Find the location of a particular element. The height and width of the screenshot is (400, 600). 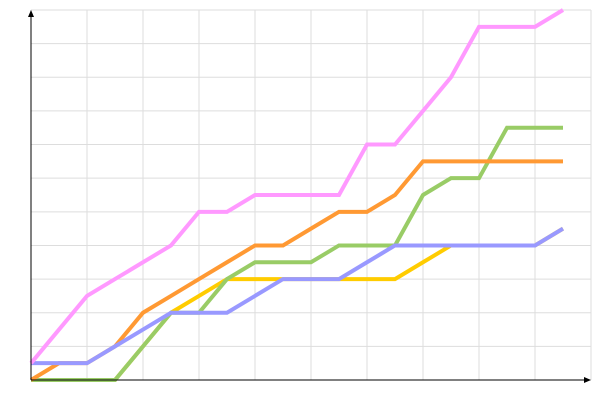

x-axis-arrow-icon is located at coordinates (587, 380).